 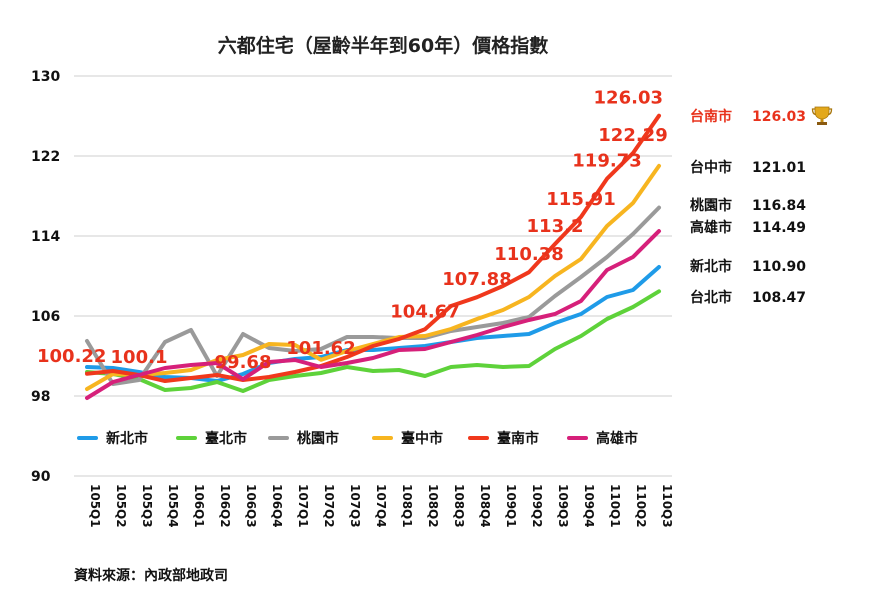 What do you see at coordinates (433, 506) in the screenshot?
I see `x-tick-label: 108Q2` at bounding box center [433, 506].